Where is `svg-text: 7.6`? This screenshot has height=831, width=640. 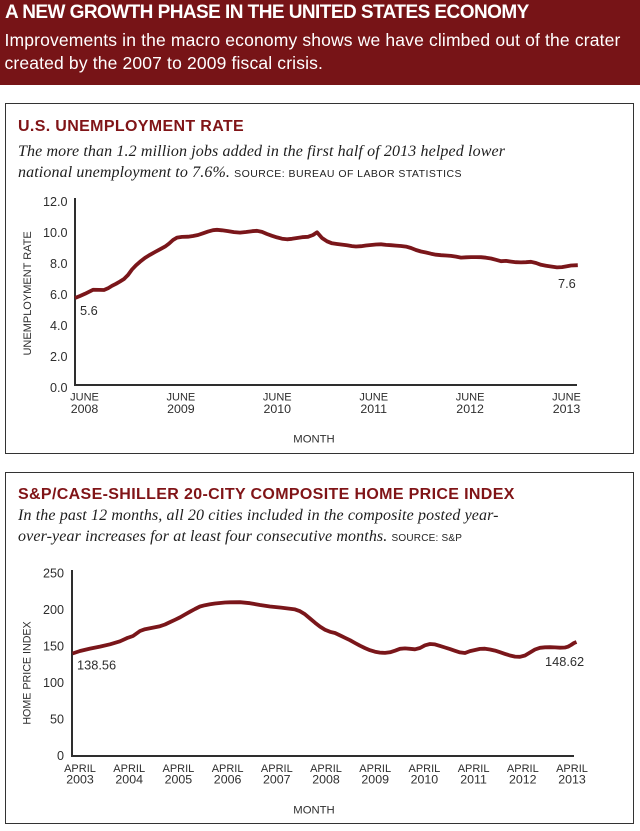 svg-text: 7.6 is located at coordinates (567, 283).